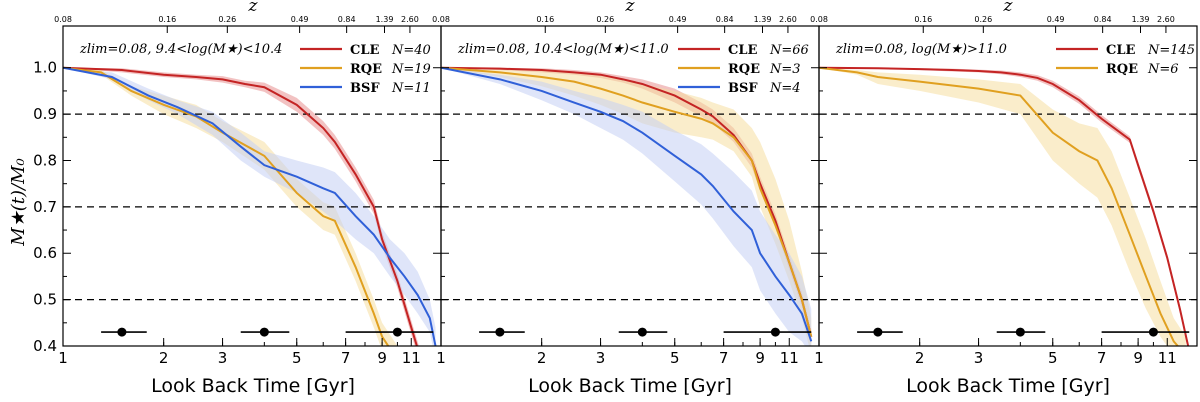 The image size is (1200, 402). Describe the element at coordinates (921, 49) in the screenshot. I see `panel-annotation: zlim=0.08, log(M★)>11.0` at that location.